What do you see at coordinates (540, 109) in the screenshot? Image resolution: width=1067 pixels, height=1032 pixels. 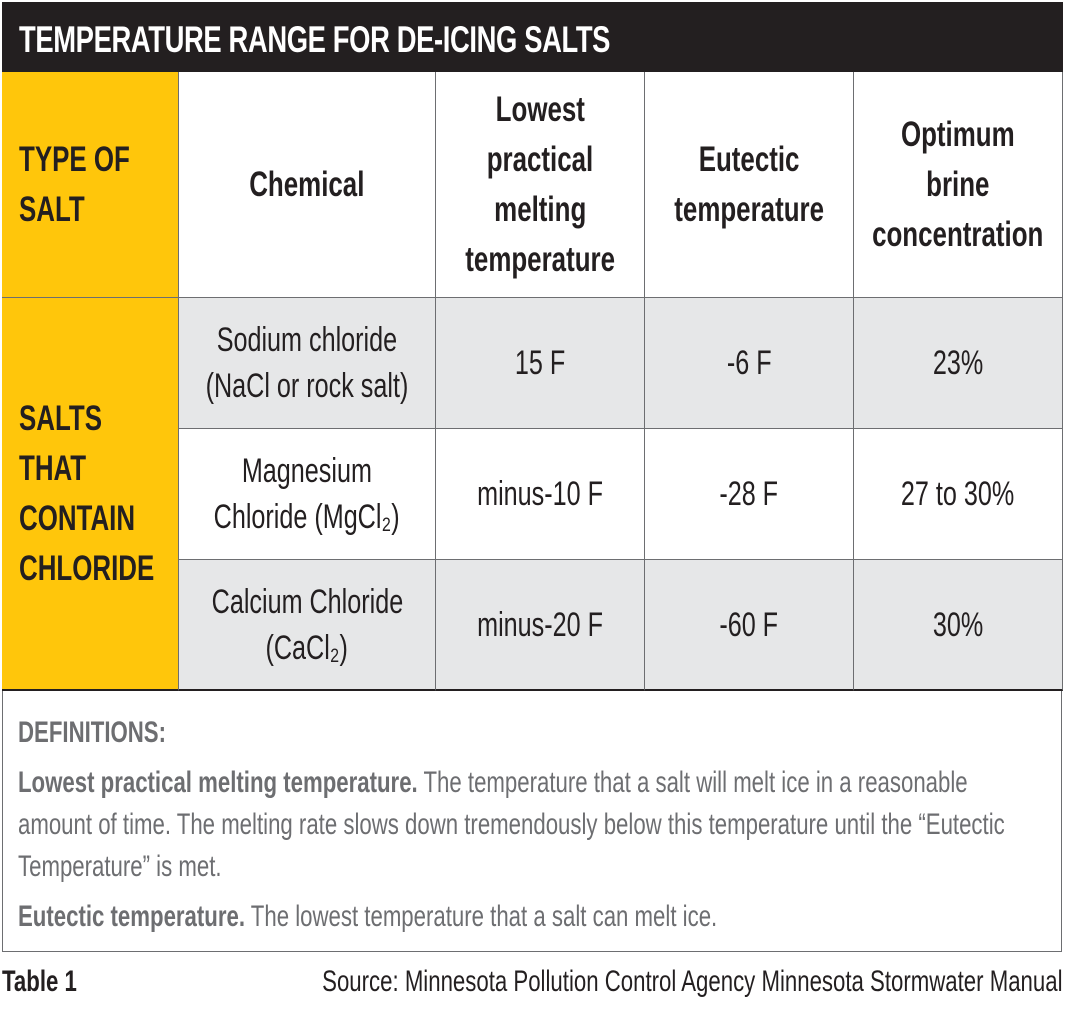 I see `header-line: Lowest` at bounding box center [540, 109].